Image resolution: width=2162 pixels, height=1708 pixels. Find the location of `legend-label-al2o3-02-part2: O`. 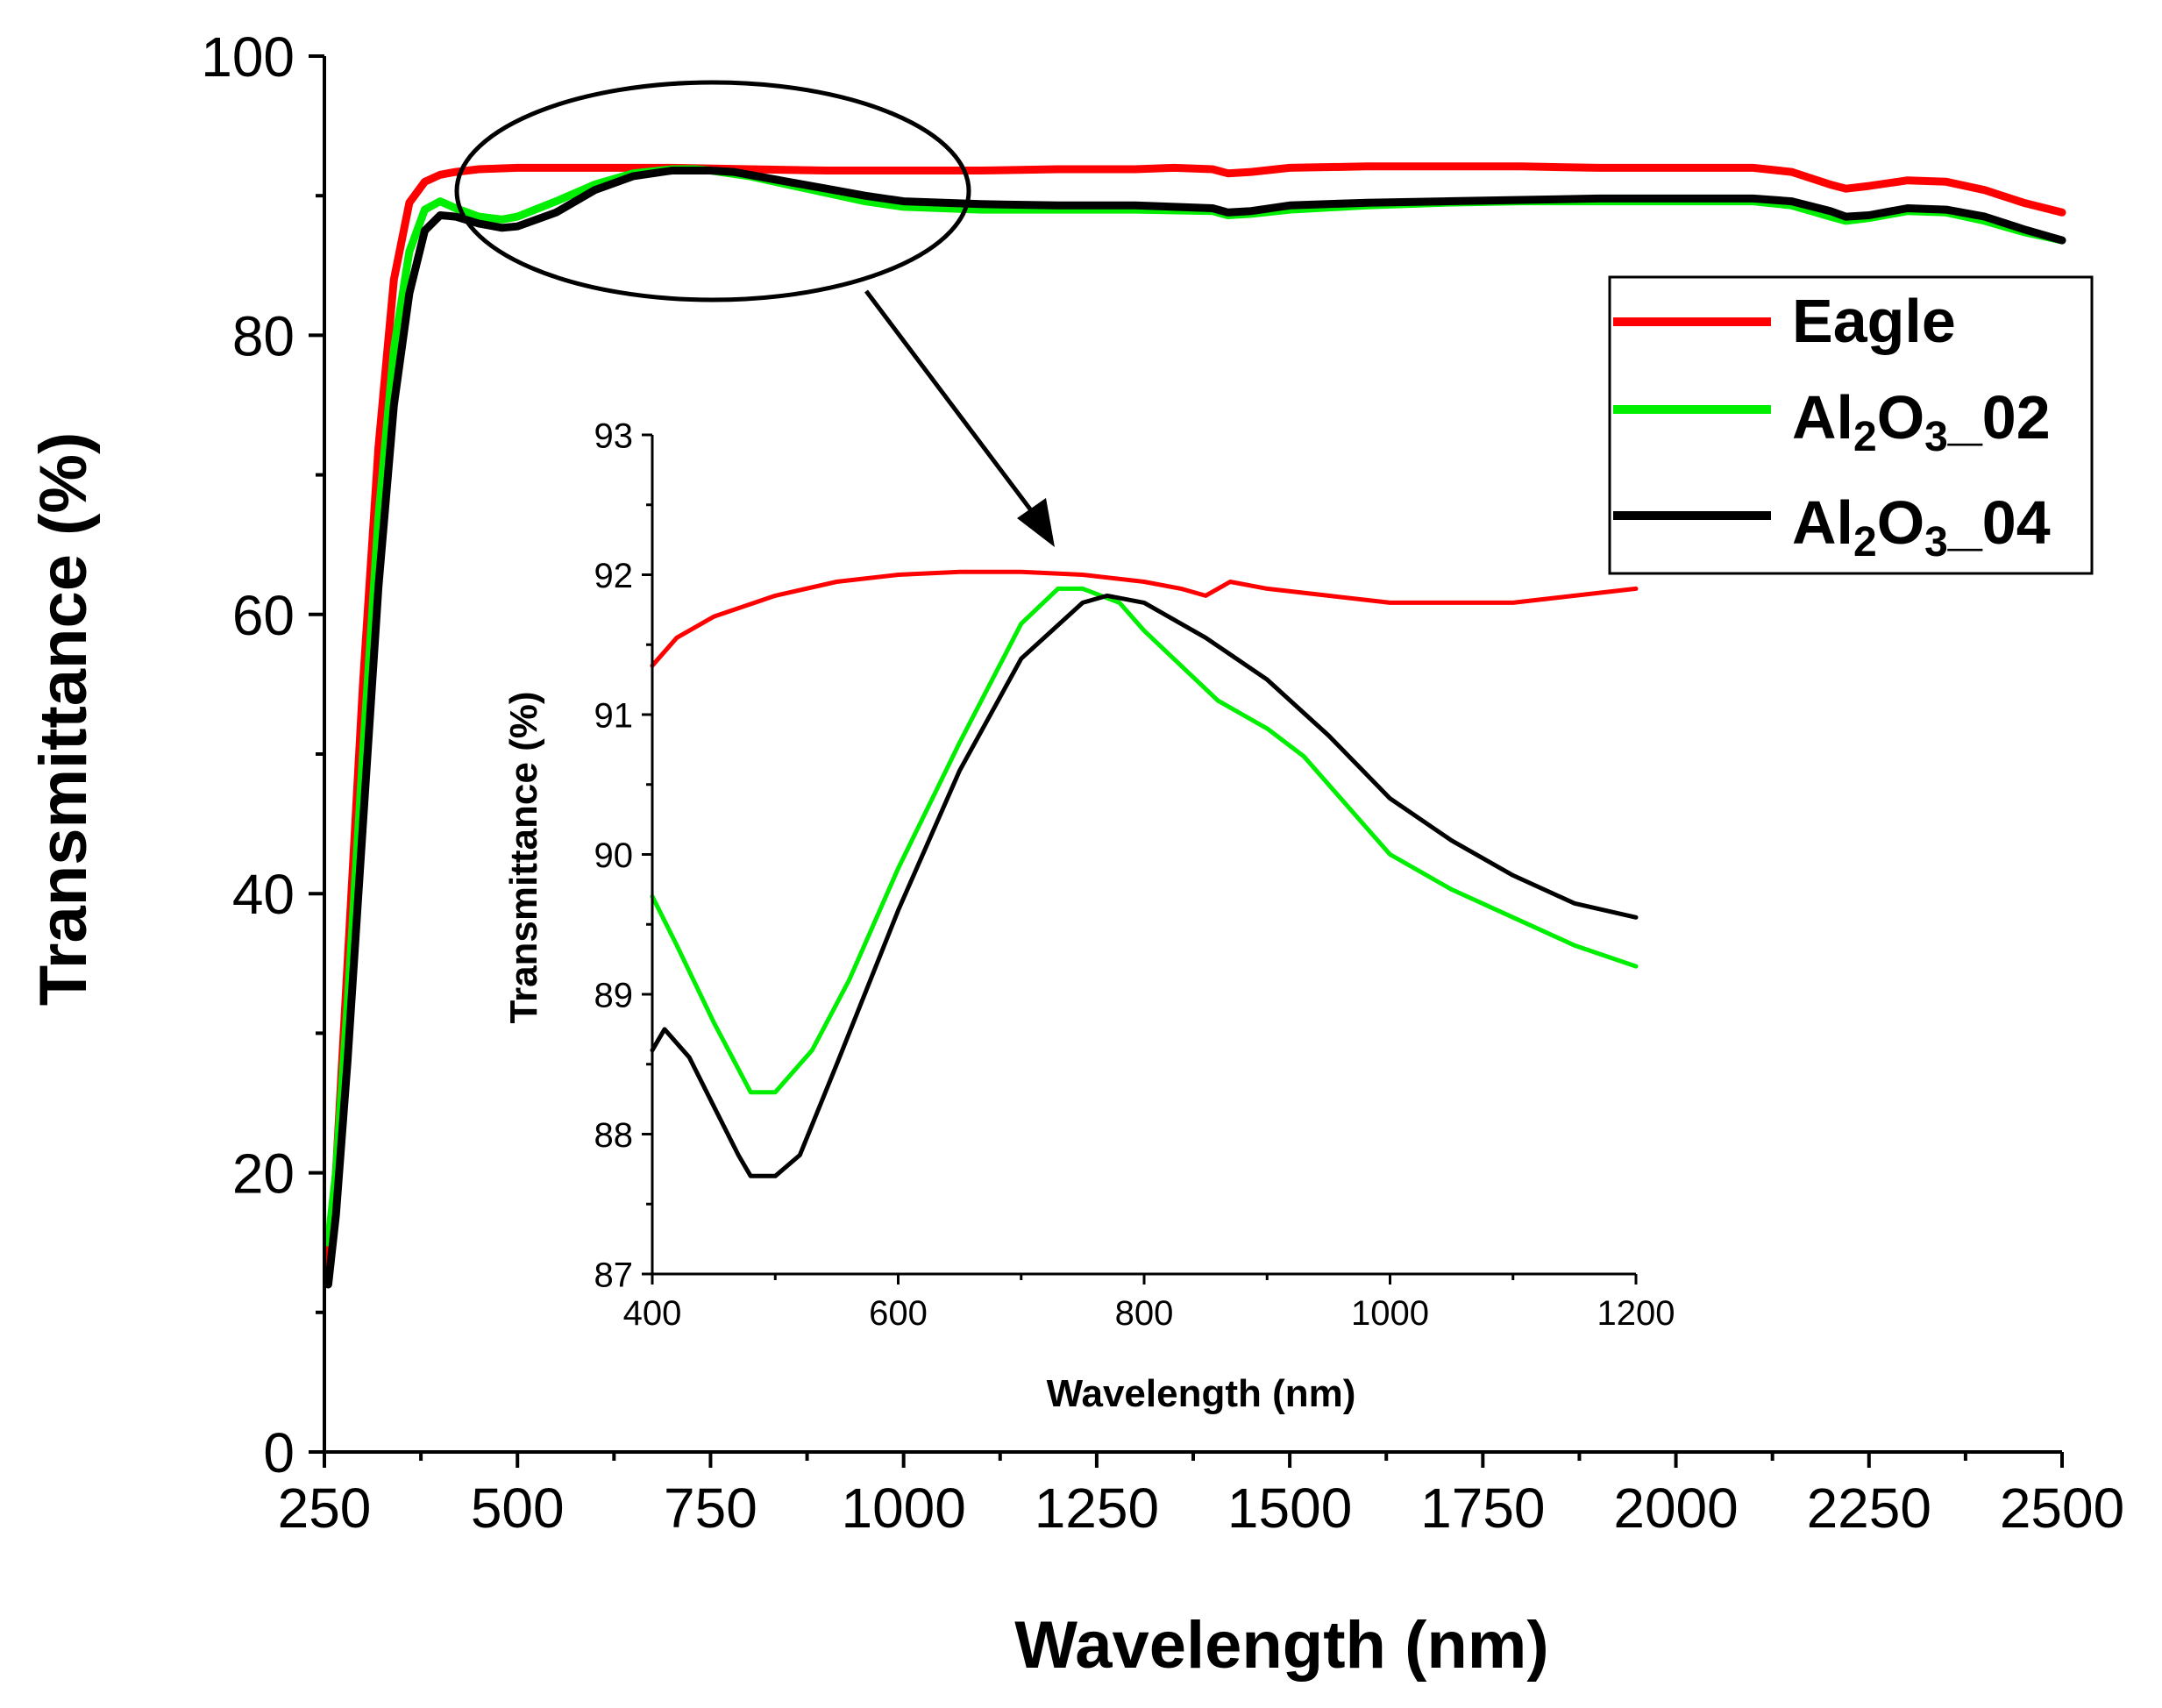

legend-label-al2o3-02-part2: O is located at coordinates (1900, 417).